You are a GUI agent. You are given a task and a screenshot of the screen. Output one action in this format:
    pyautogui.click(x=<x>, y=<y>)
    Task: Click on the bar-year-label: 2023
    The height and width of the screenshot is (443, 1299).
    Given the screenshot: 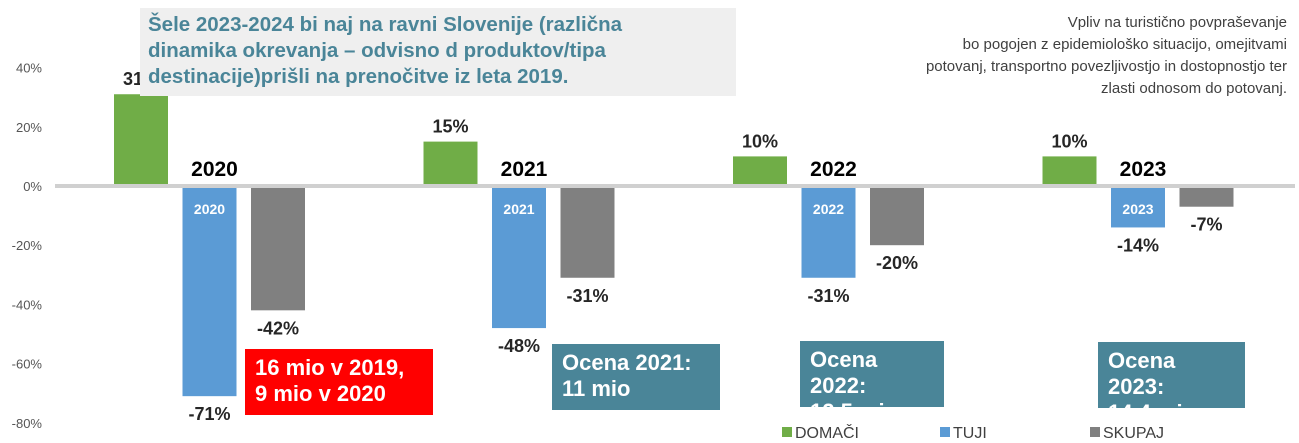 What is the action you would take?
    pyautogui.click(x=1137, y=209)
    